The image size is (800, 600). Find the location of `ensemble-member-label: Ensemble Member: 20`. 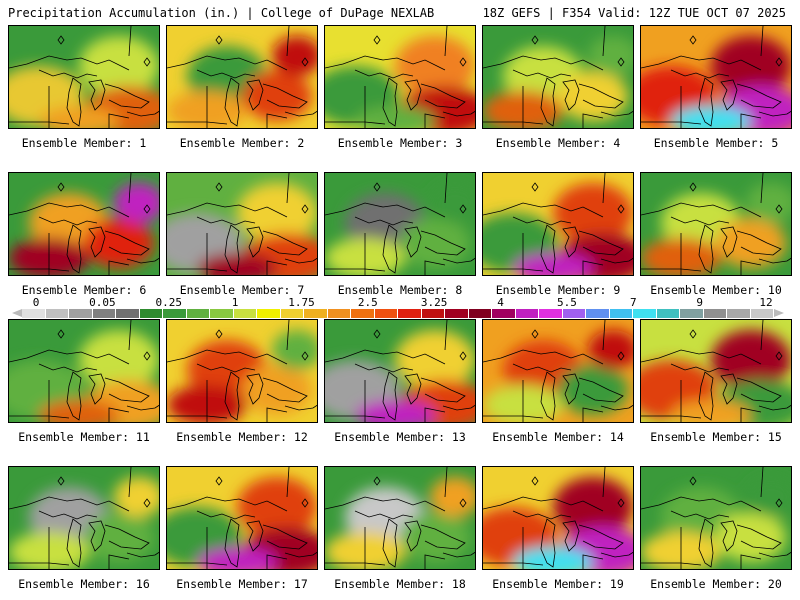

ensemble-member-label: Ensemble Member: 20 is located at coordinates (716, 584).